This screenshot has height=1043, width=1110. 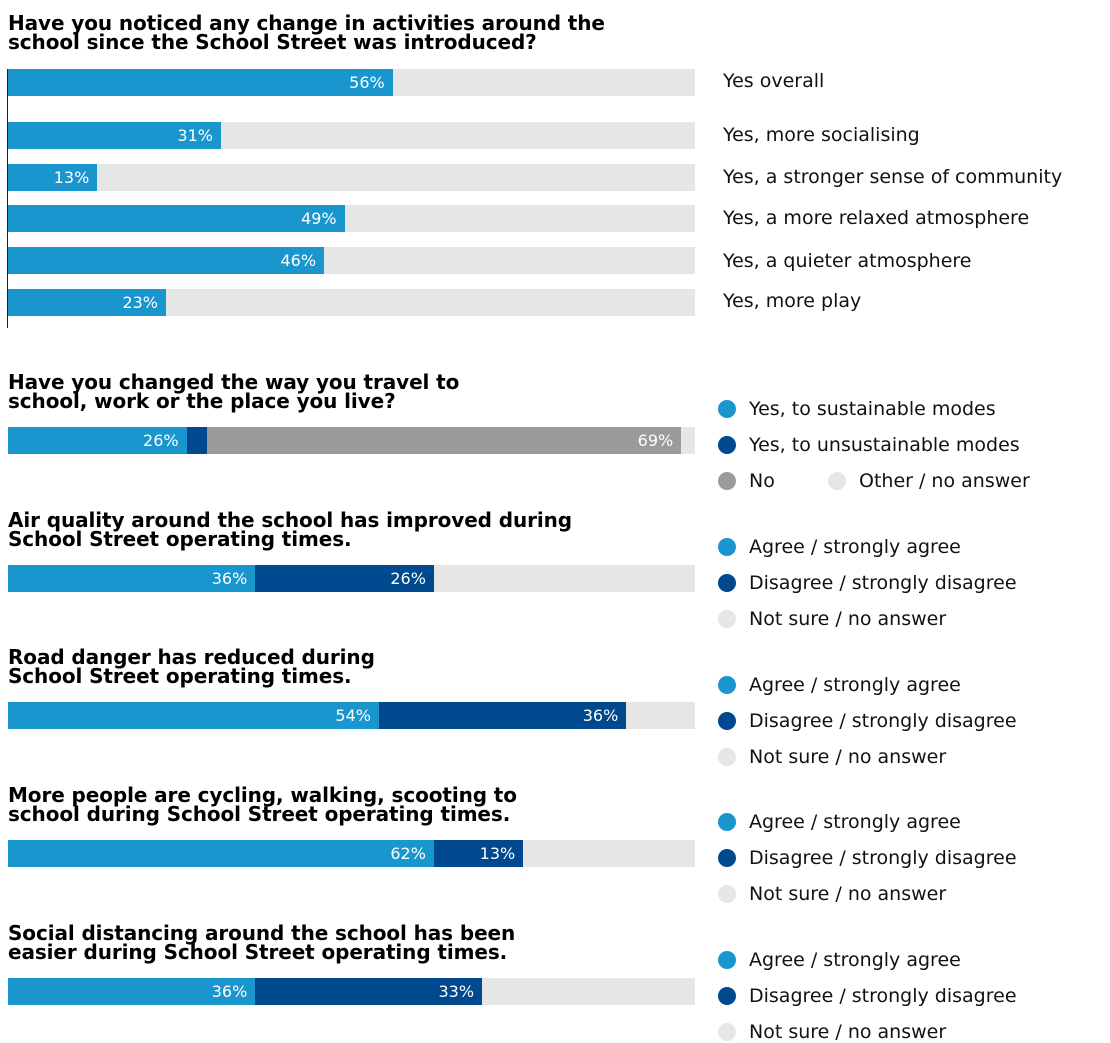 I want to click on chart-1-bar-track: 46%, so click(x=351, y=260).